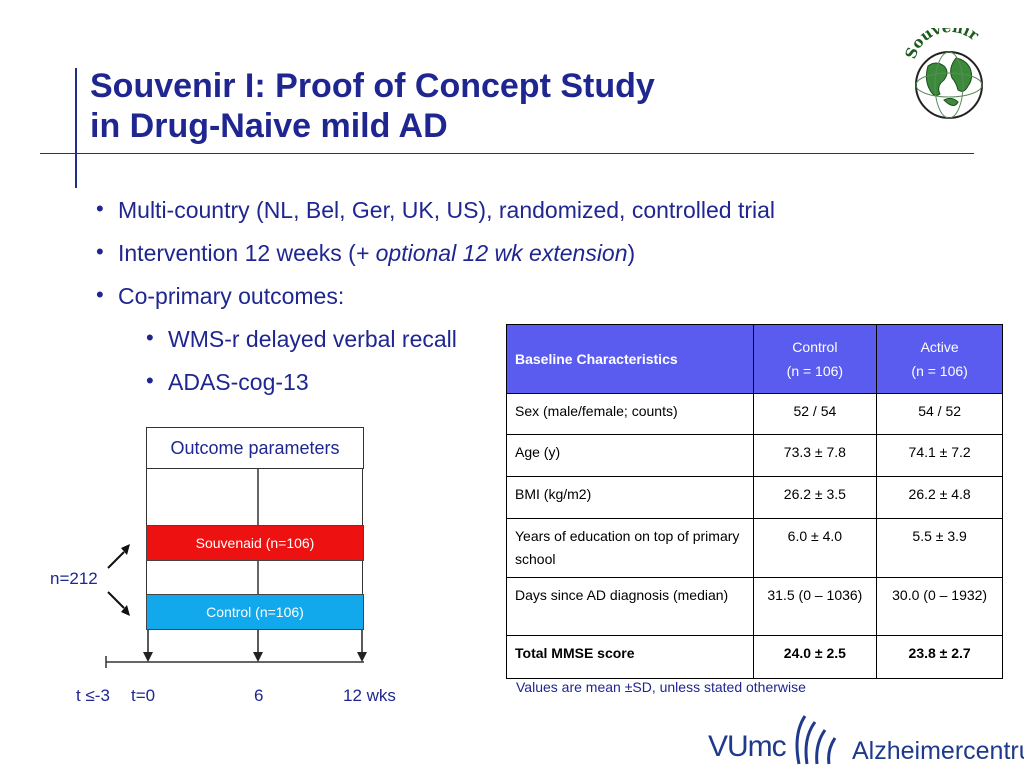 The image size is (1024, 768). What do you see at coordinates (815, 347) in the screenshot?
I see `header-control-label: Control` at bounding box center [815, 347].